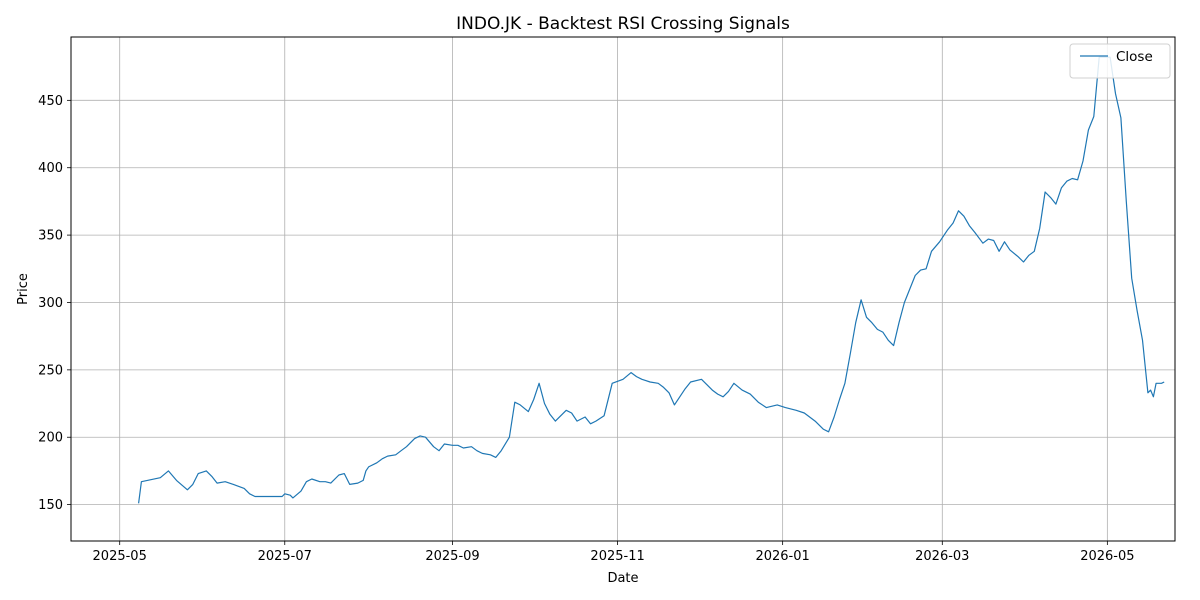 This screenshot has height=600, width=1200. I want to click on y-tick-label: 350, so click(50, 236).